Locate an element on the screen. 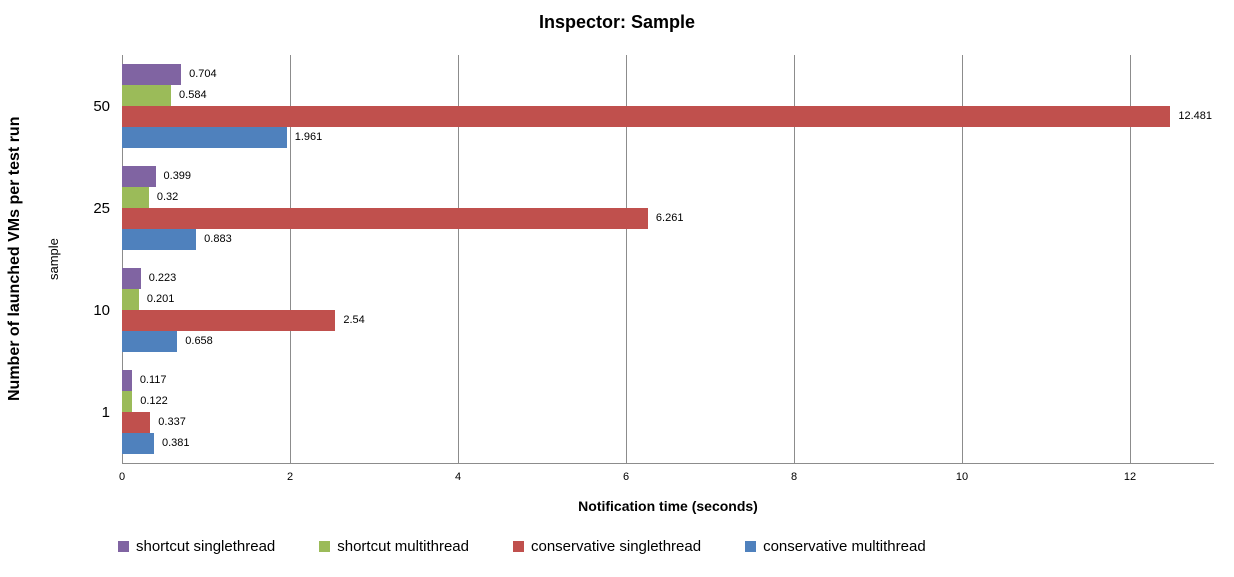 The image size is (1234, 577). bar-value-label: 1.961 is located at coordinates (308, 137).